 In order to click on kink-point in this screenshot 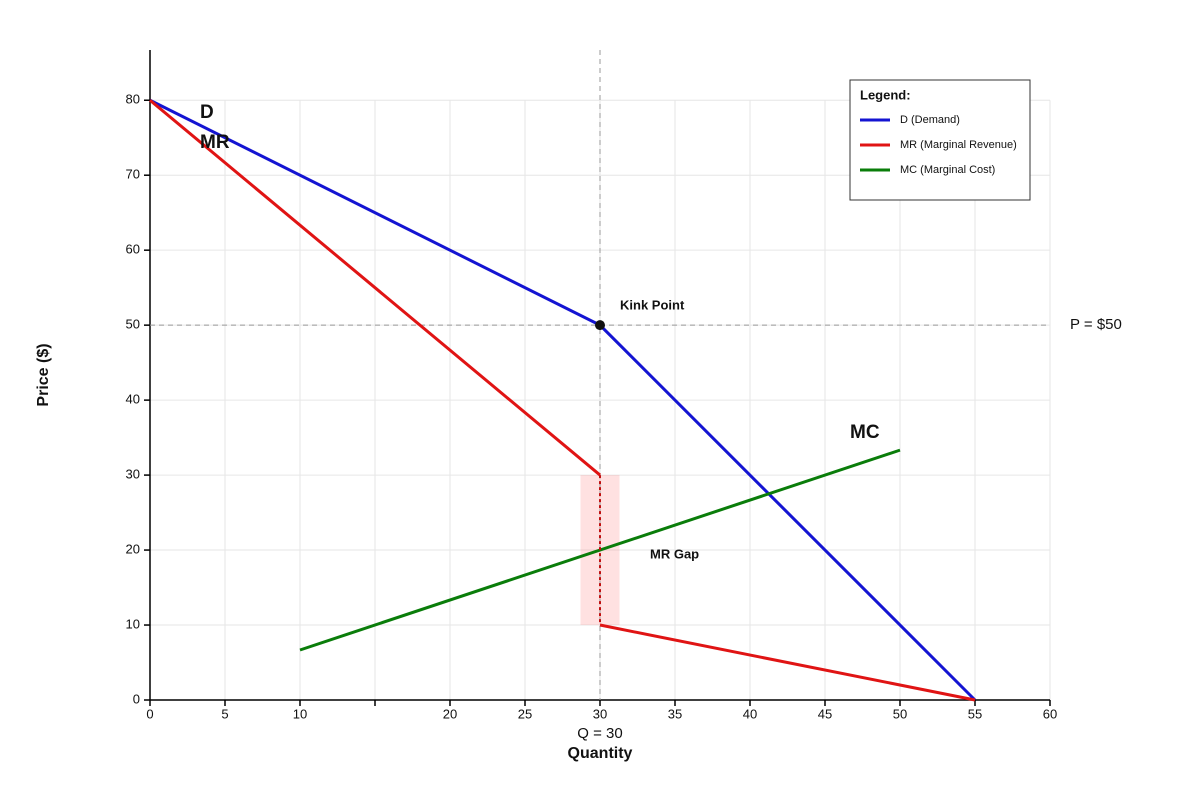, I will do `click(600, 325)`.